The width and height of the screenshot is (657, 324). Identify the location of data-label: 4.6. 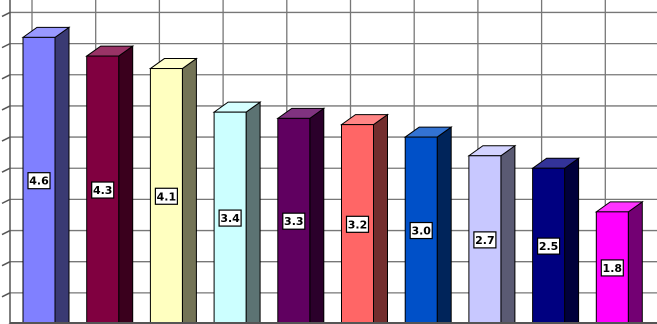
(39, 181).